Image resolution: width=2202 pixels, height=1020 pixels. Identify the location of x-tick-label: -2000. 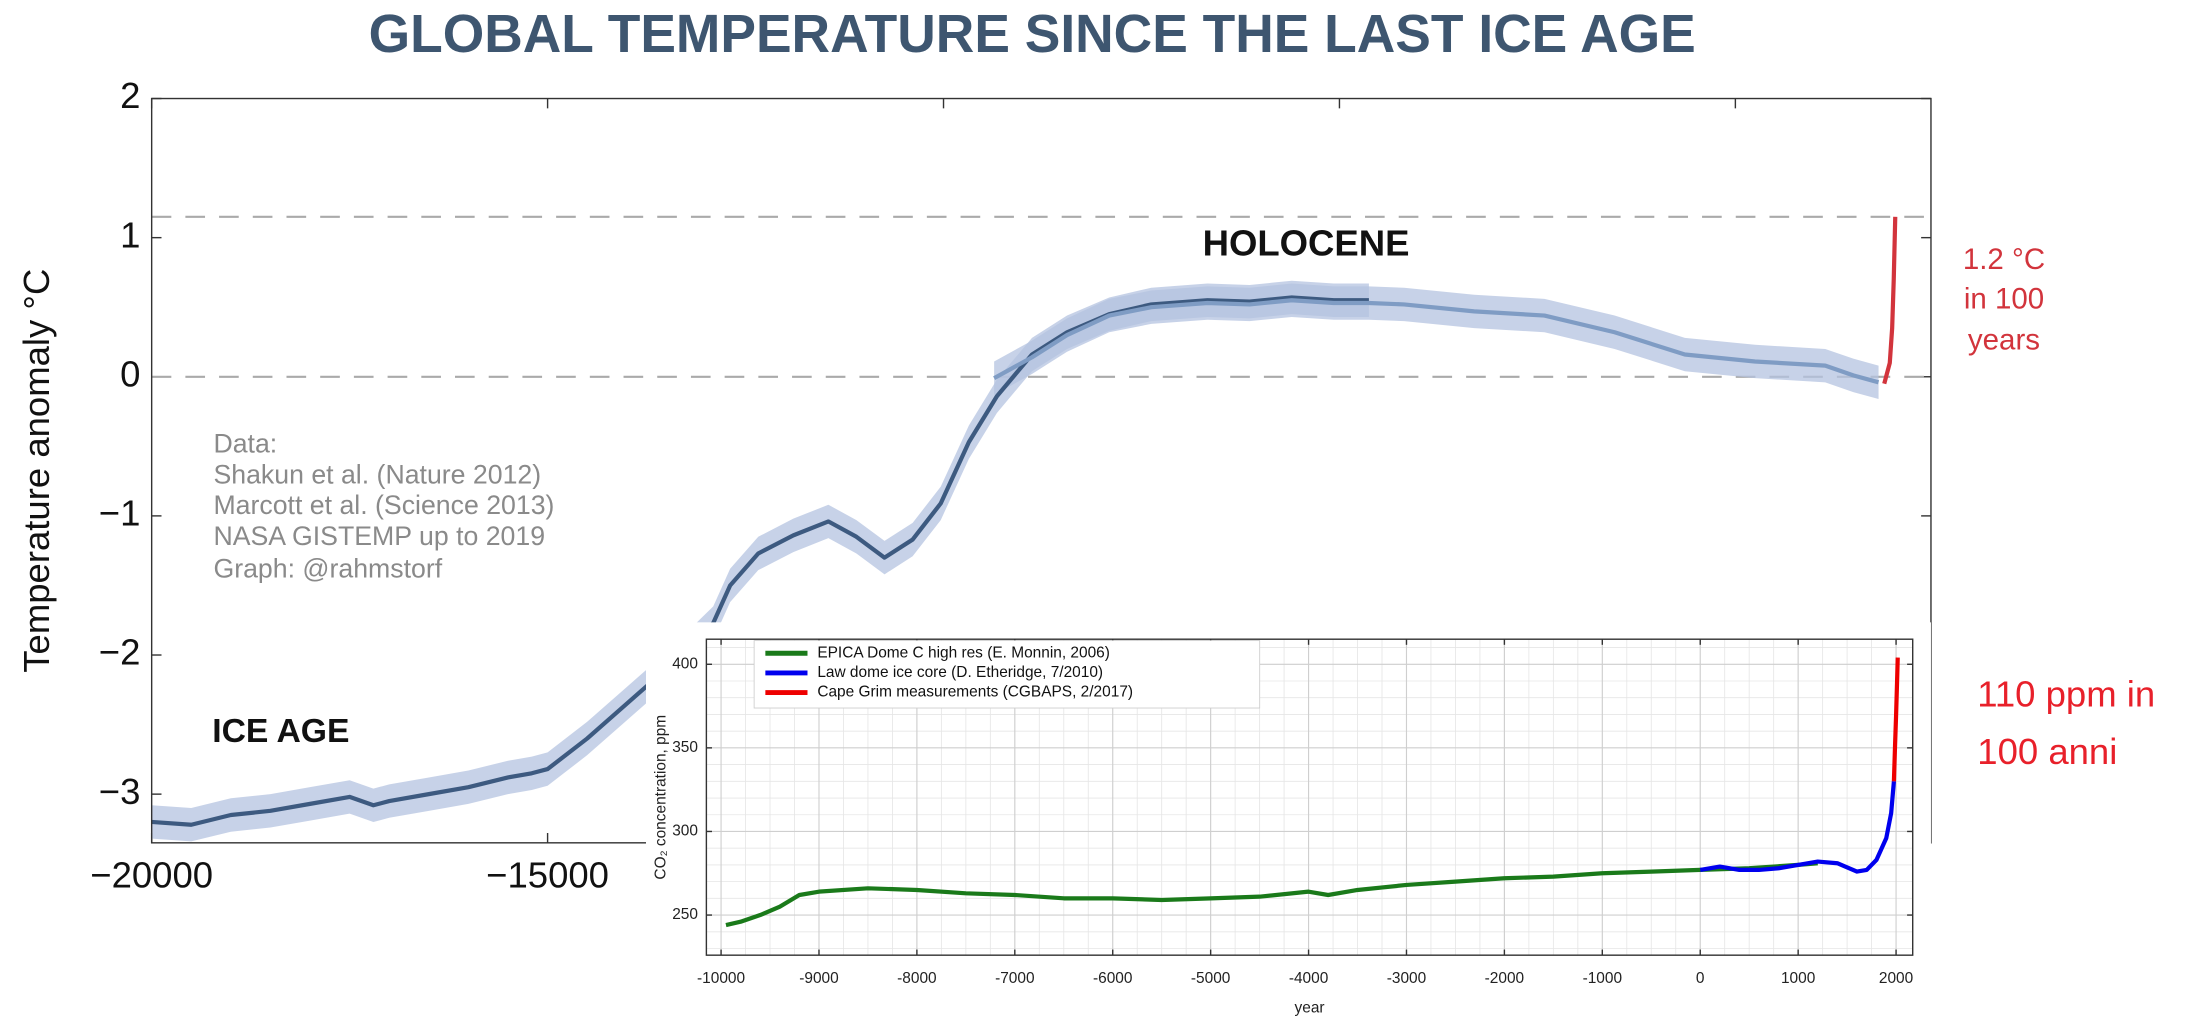
(1504, 978).